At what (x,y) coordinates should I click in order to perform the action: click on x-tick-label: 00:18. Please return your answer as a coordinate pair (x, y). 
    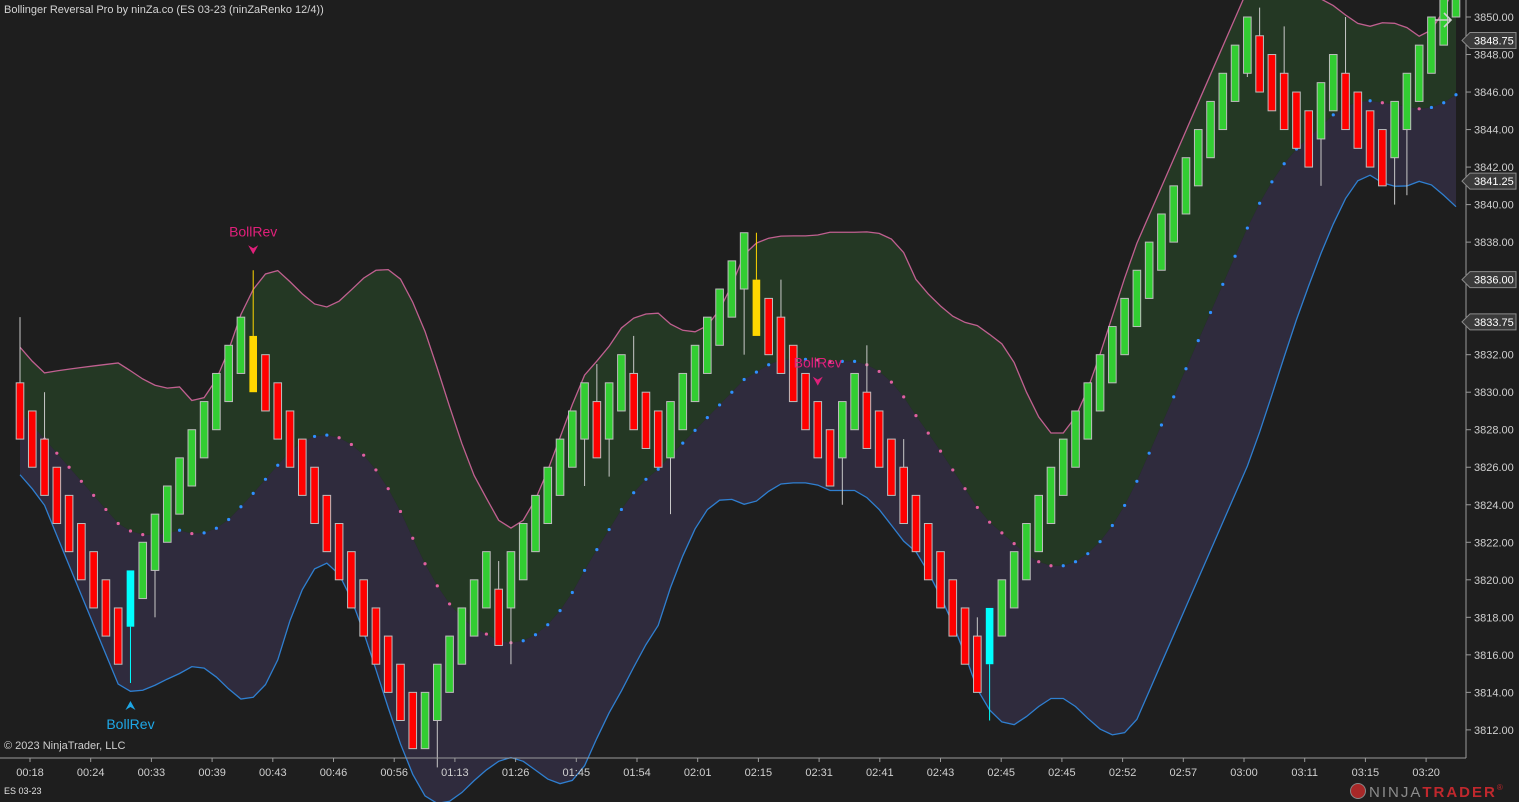
    Looking at the image, I should click on (30, 773).